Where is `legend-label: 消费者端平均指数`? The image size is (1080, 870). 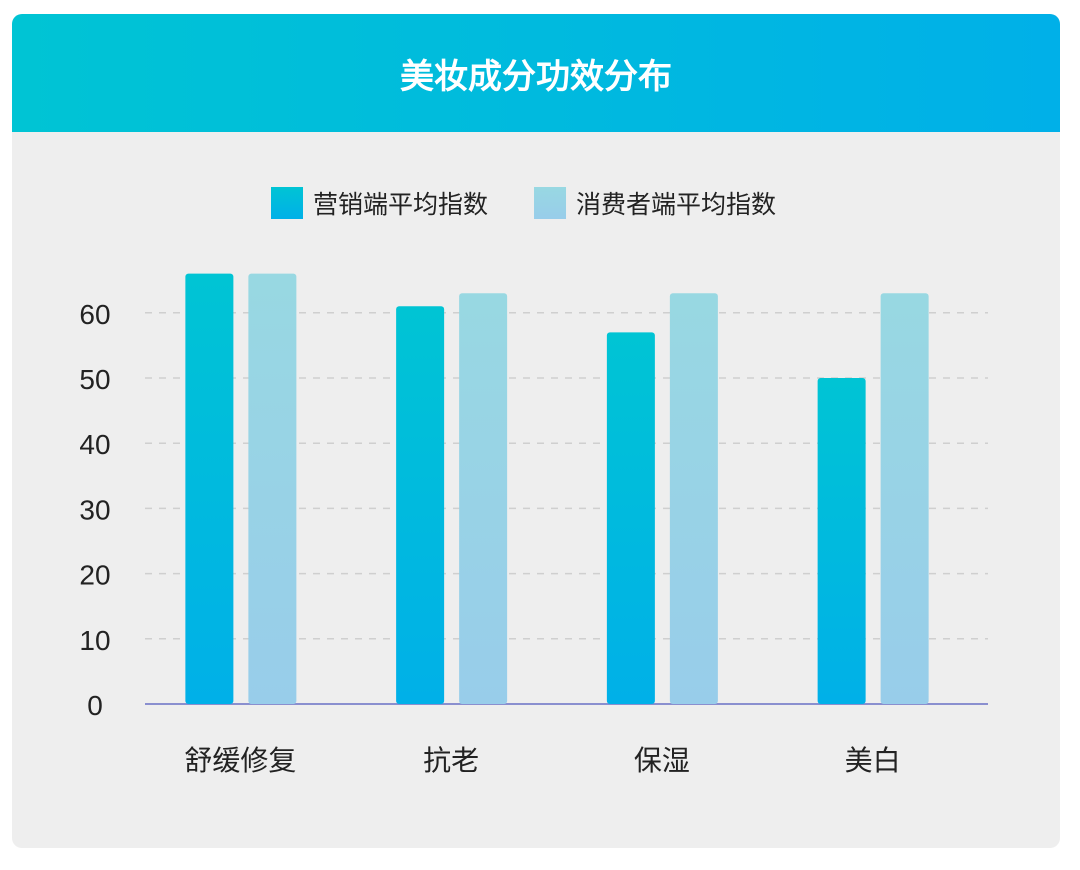 legend-label: 消费者端平均指数 is located at coordinates (676, 204).